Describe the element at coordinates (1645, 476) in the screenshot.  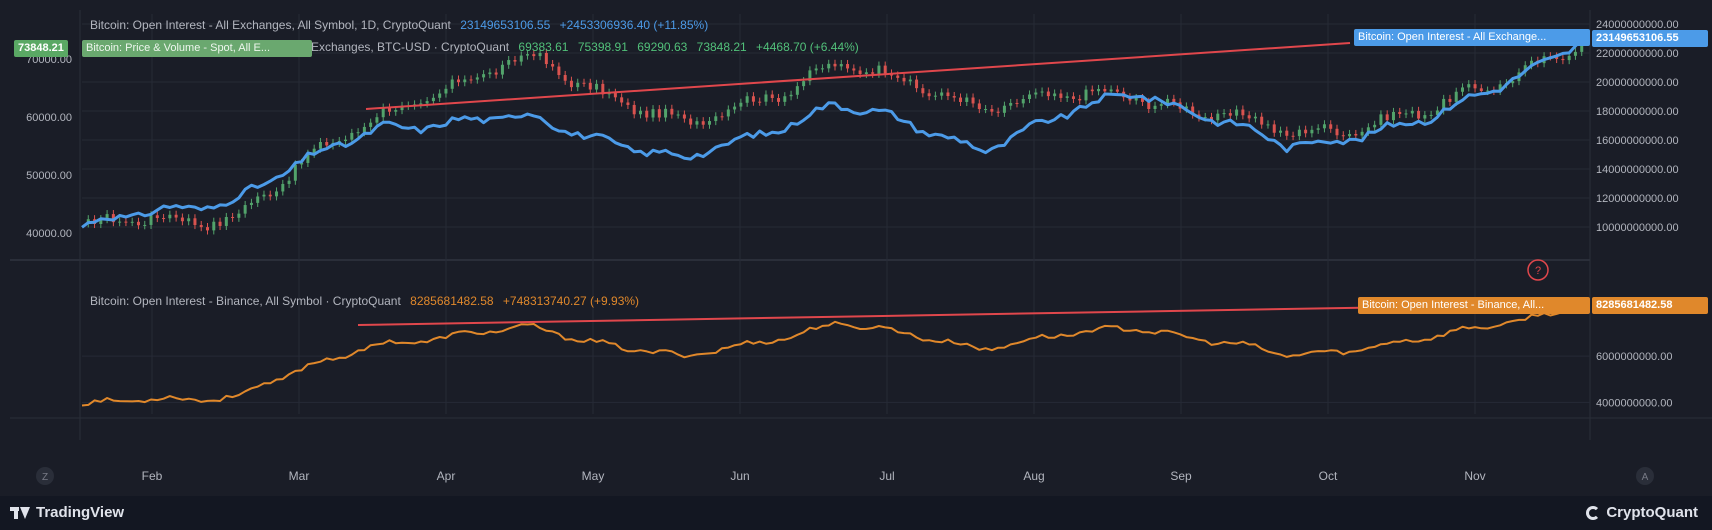
I see `auto-scale-button` at that location.